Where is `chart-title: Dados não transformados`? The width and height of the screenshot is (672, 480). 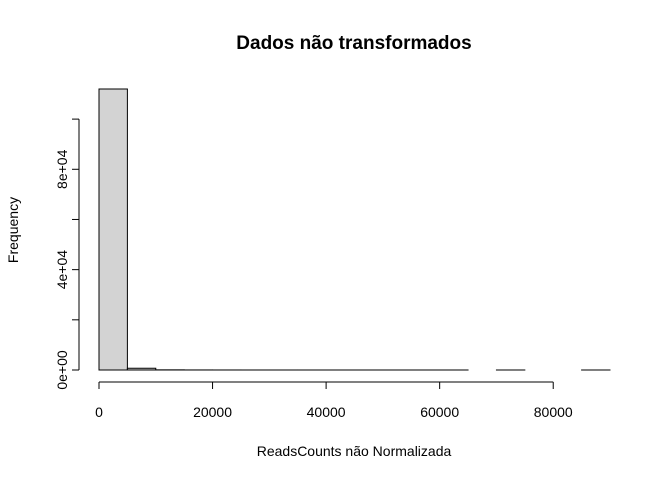 chart-title: Dados não transformados is located at coordinates (353, 43).